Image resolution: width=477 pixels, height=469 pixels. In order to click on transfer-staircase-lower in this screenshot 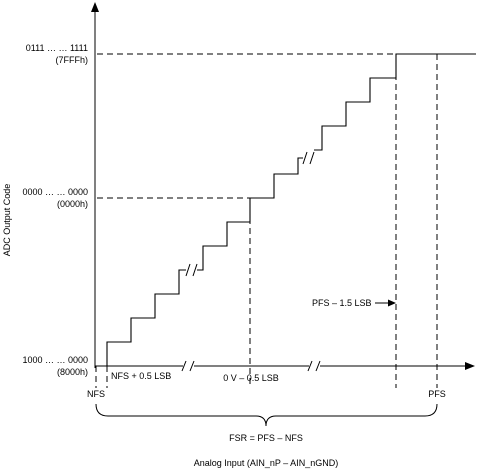, I will do `click(140, 318)`.